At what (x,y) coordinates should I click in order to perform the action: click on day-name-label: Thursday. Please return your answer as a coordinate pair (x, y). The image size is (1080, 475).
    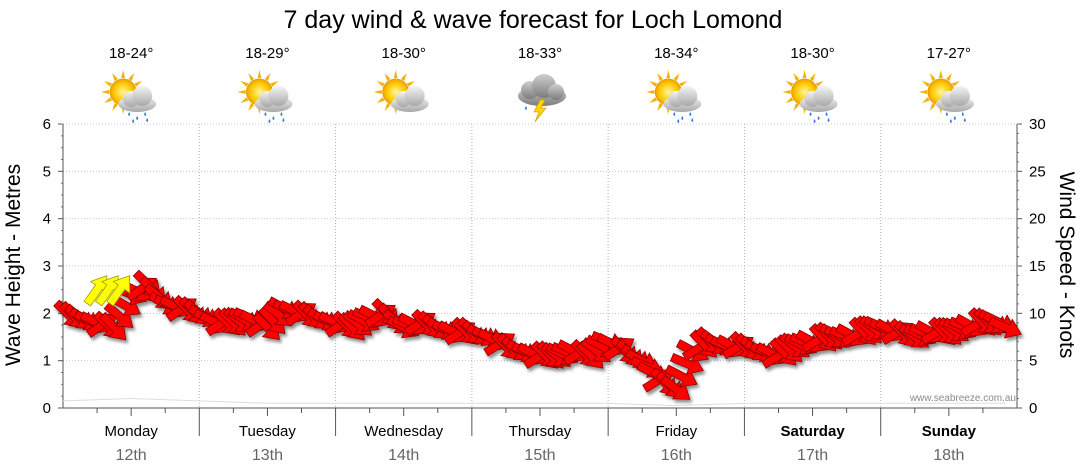
    Looking at the image, I should click on (540, 431).